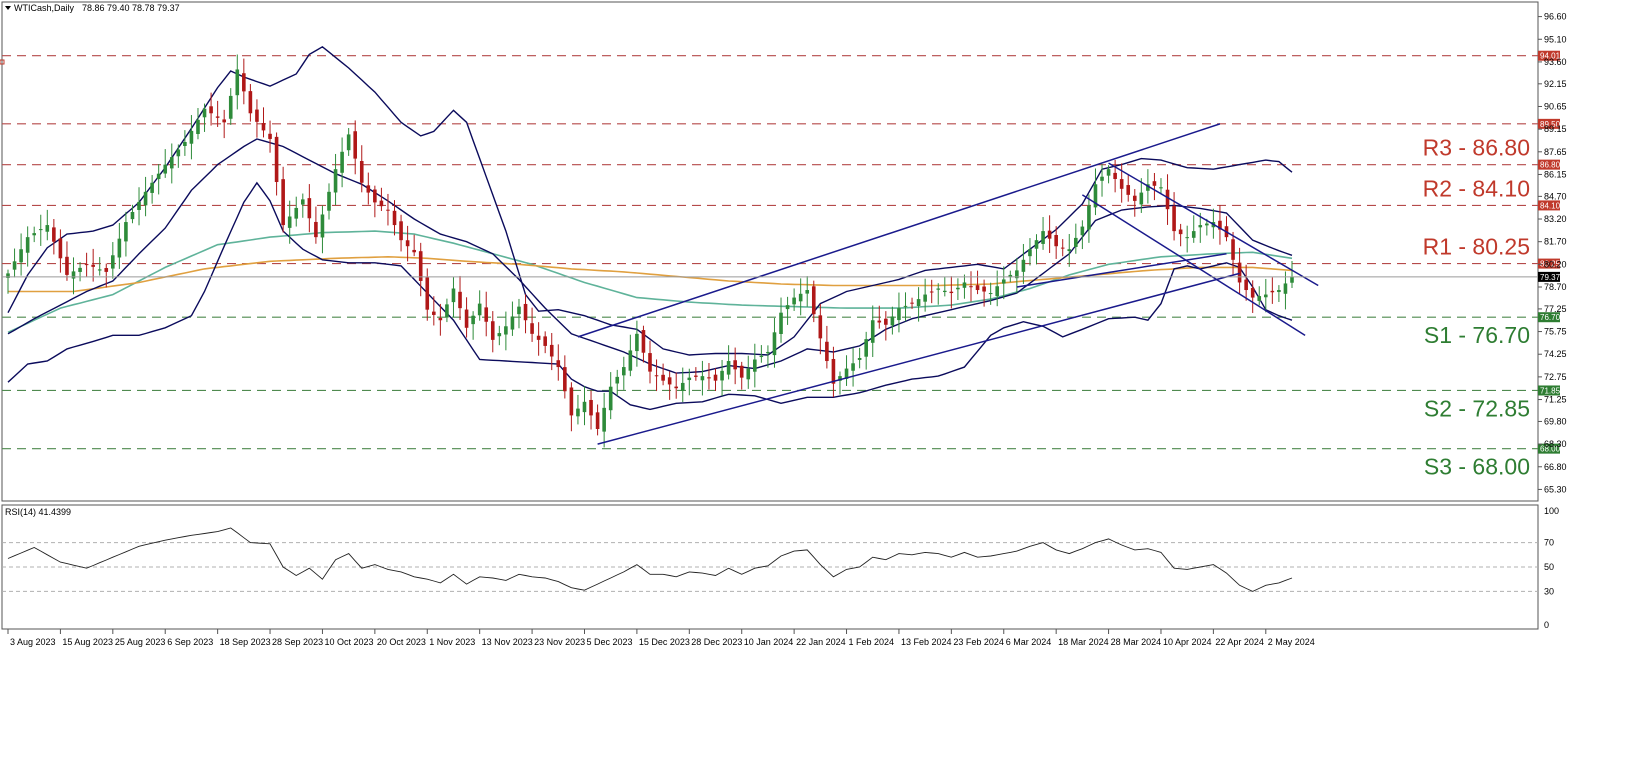 The height and width of the screenshot is (765, 1650). Describe the element at coordinates (38, 512) in the screenshot. I see `rsi-header: RSI(14) 41.4399` at that location.